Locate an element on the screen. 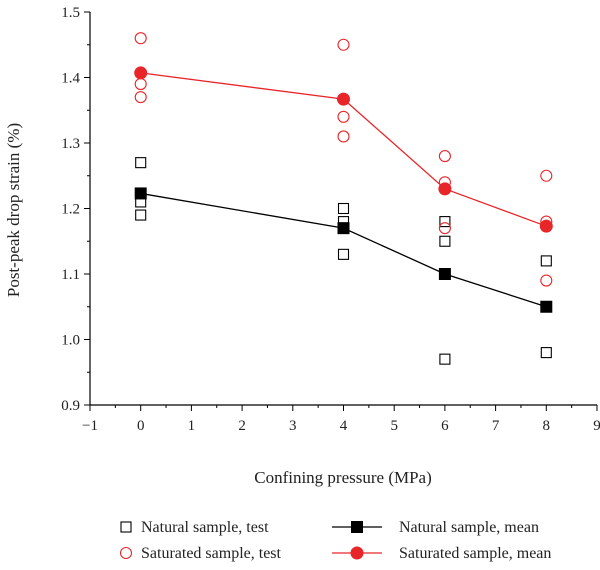 Image resolution: width=600 pixels, height=570 pixels. legend-label: Saturated sample, test is located at coordinates (211, 553).